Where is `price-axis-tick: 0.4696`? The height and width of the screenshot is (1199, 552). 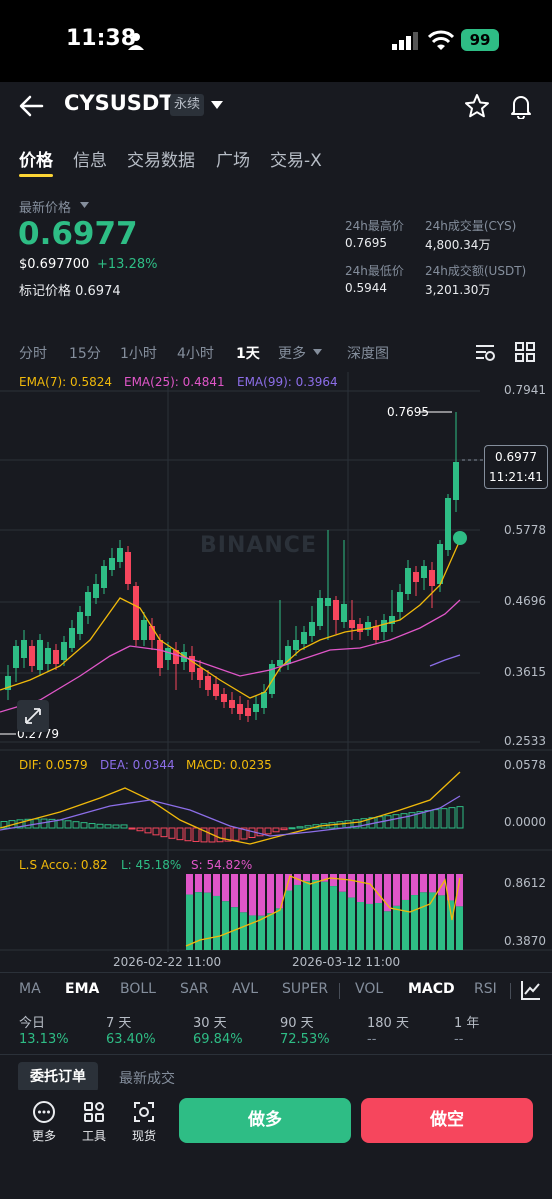
price-axis-tick: 0.4696 is located at coordinates (525, 601).